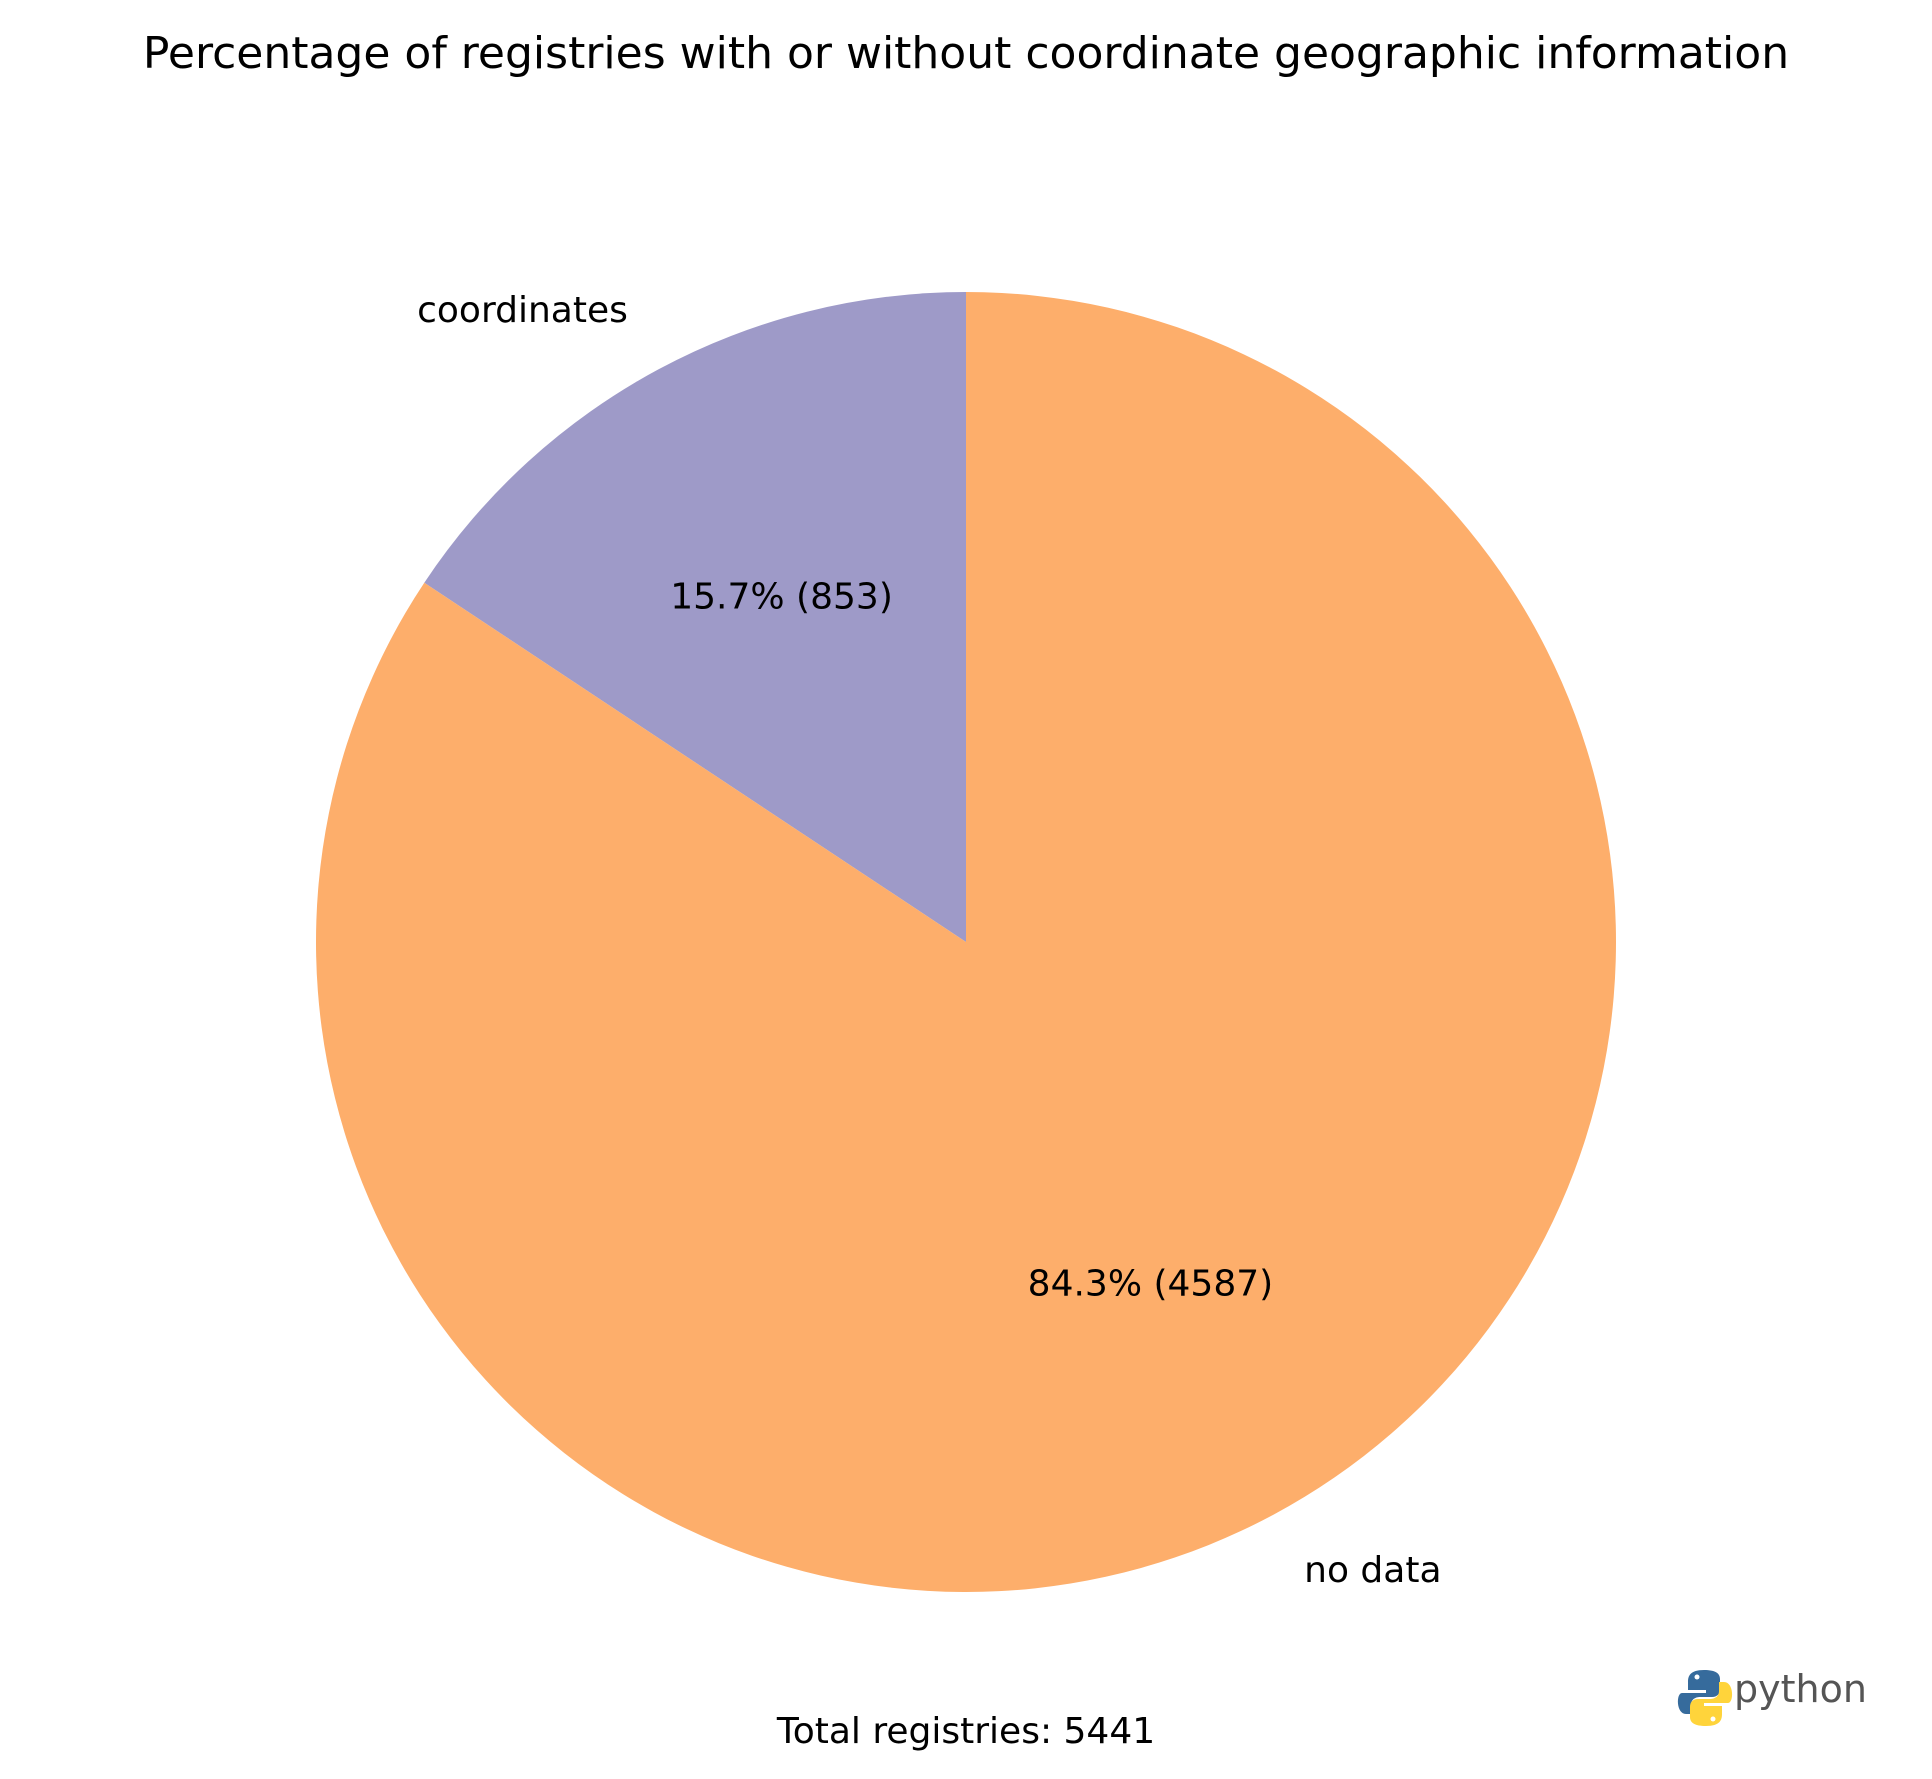 This screenshot has height=1779, width=1932. I want to click on total-registries-text: Total registries: 5441, so click(965, 1731).